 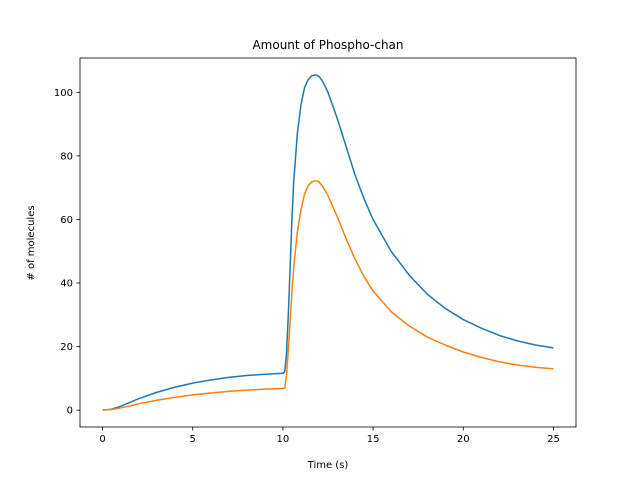 What do you see at coordinates (463, 439) in the screenshot?
I see `x-tick-label: 20` at bounding box center [463, 439].